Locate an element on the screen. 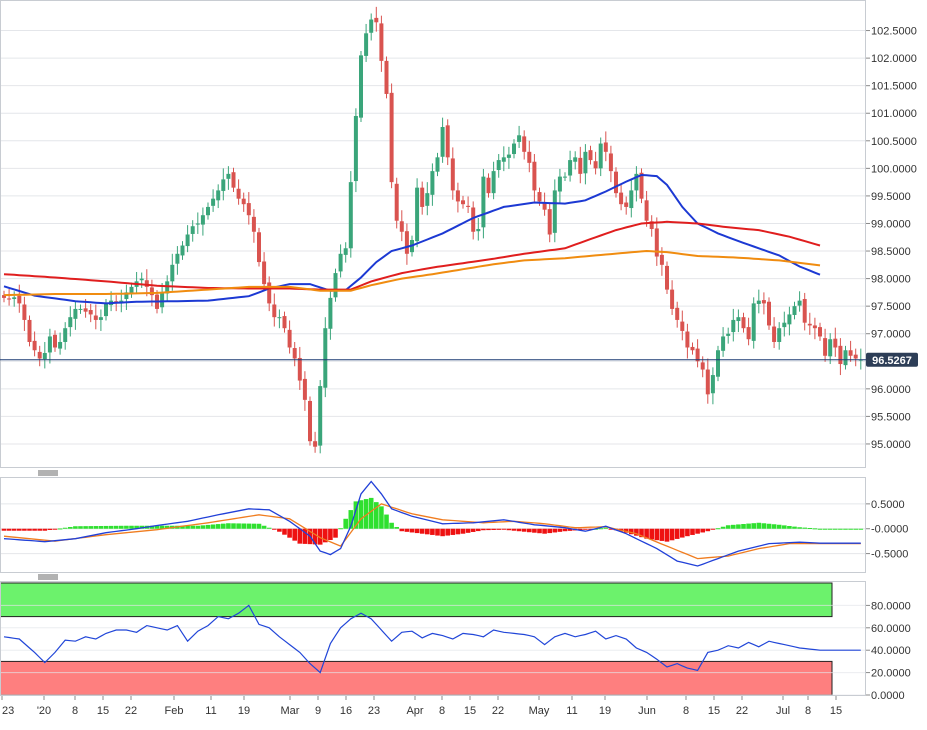 This screenshot has width=927, height=730. rsi-tick-label: 80.0000 is located at coordinates (891, 606).